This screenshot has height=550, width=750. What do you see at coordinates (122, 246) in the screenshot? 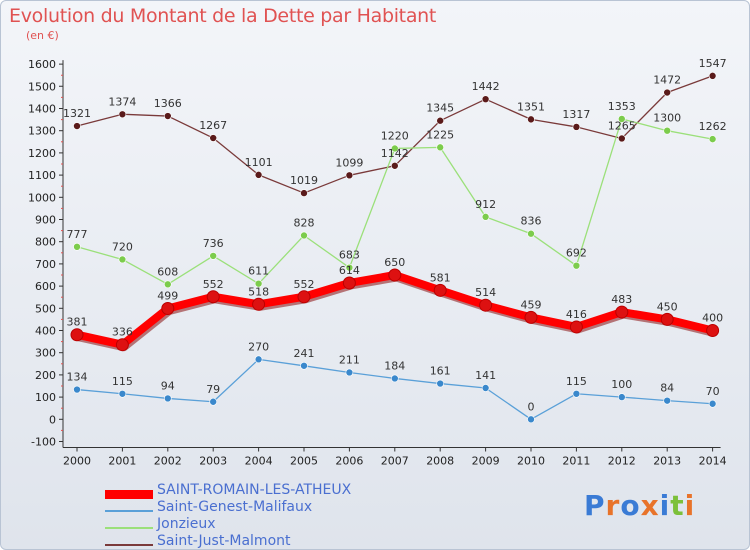
I see `data-label: 720` at bounding box center [122, 246].